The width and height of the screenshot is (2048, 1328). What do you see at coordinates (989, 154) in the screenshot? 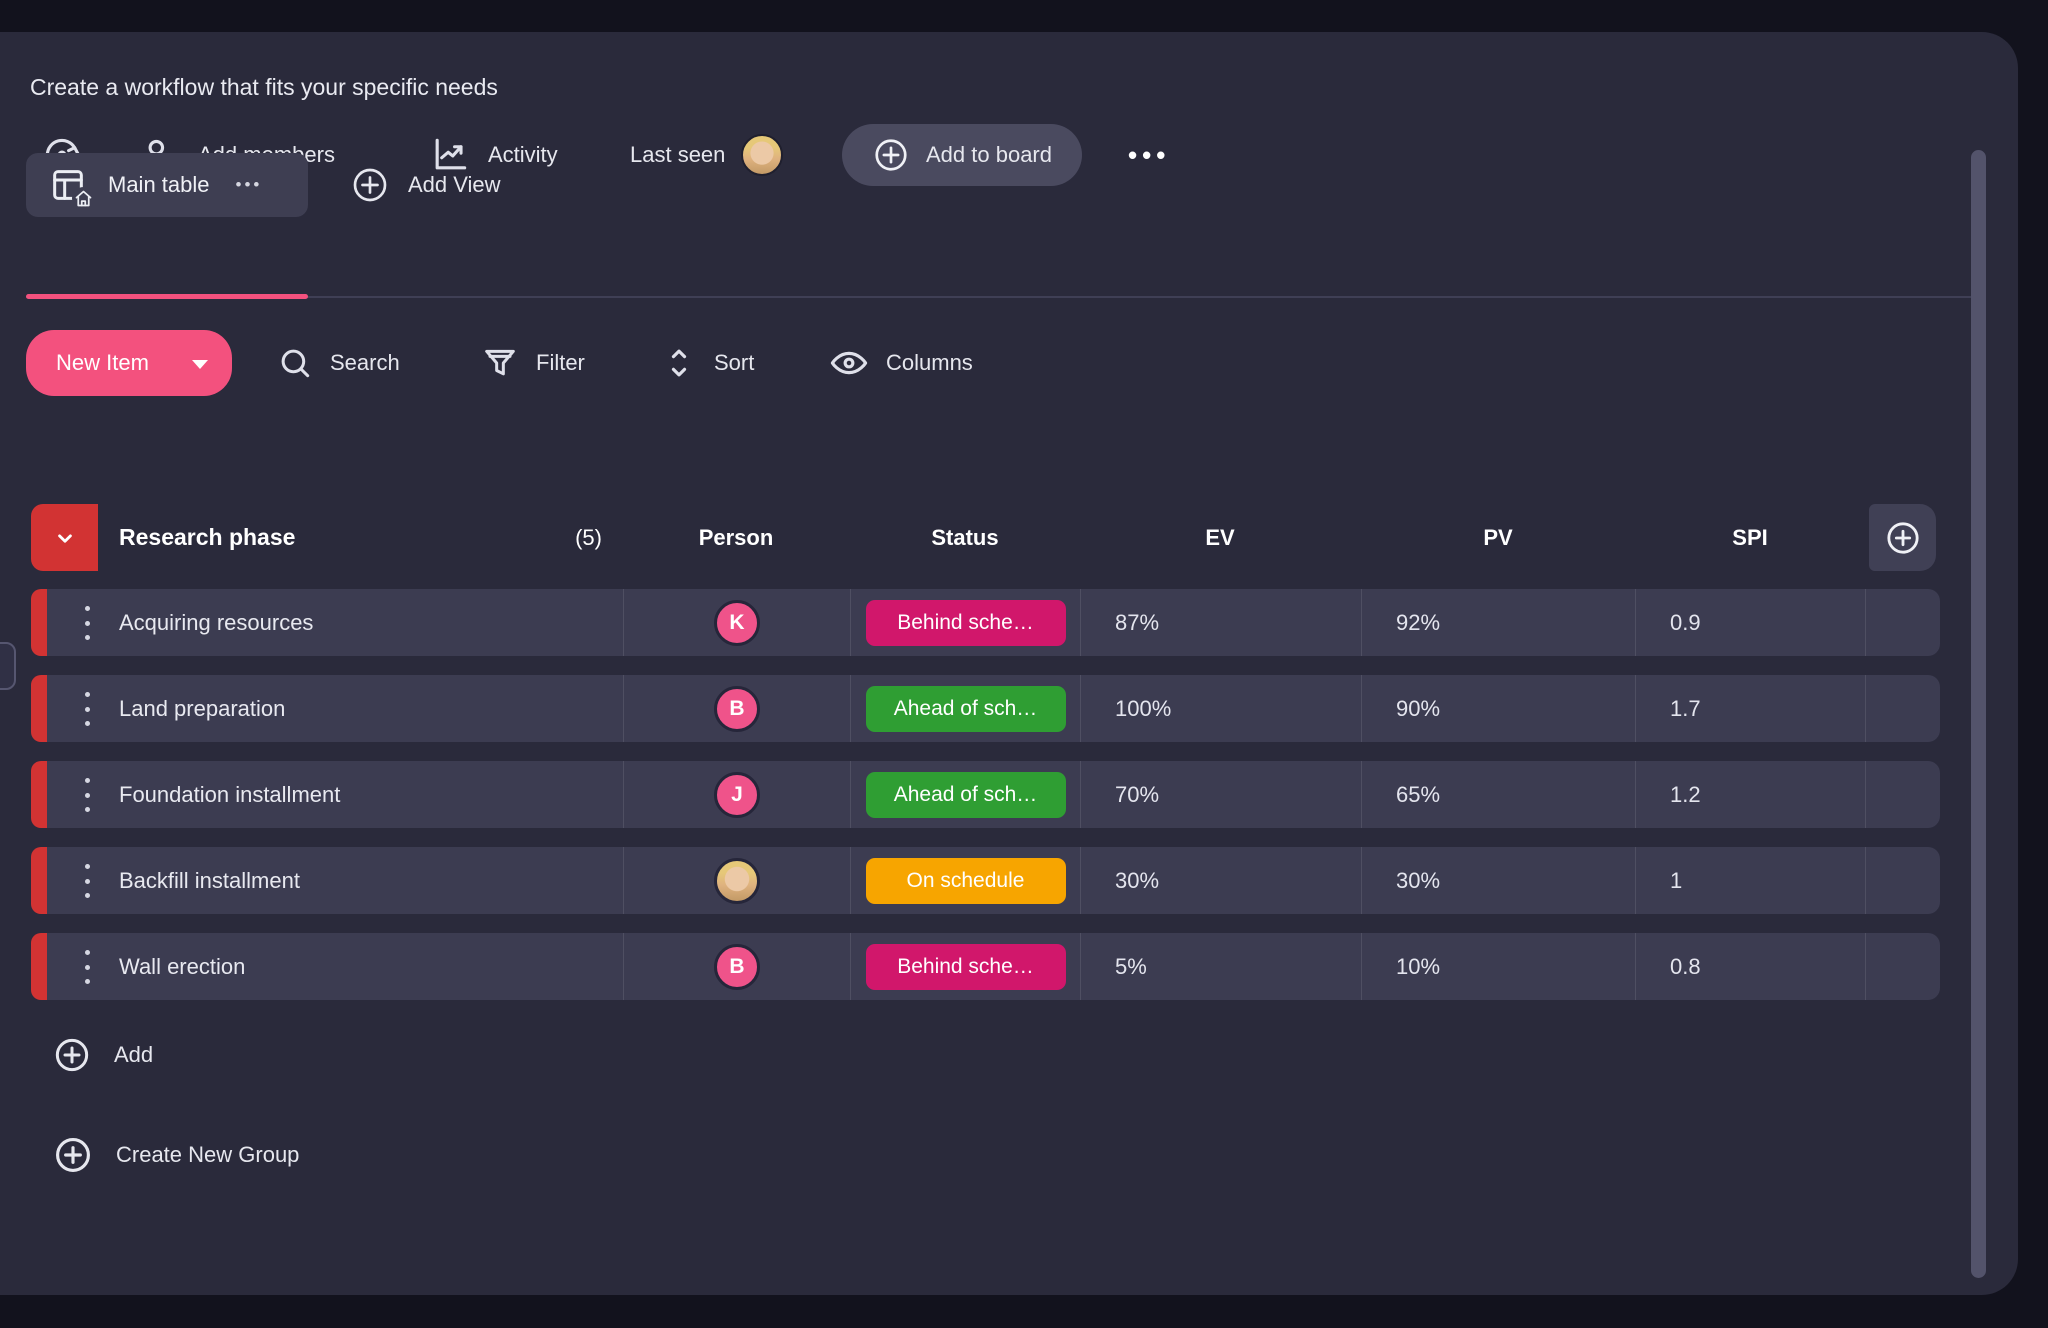
I see `add-to-board-label: Add to board` at bounding box center [989, 154].